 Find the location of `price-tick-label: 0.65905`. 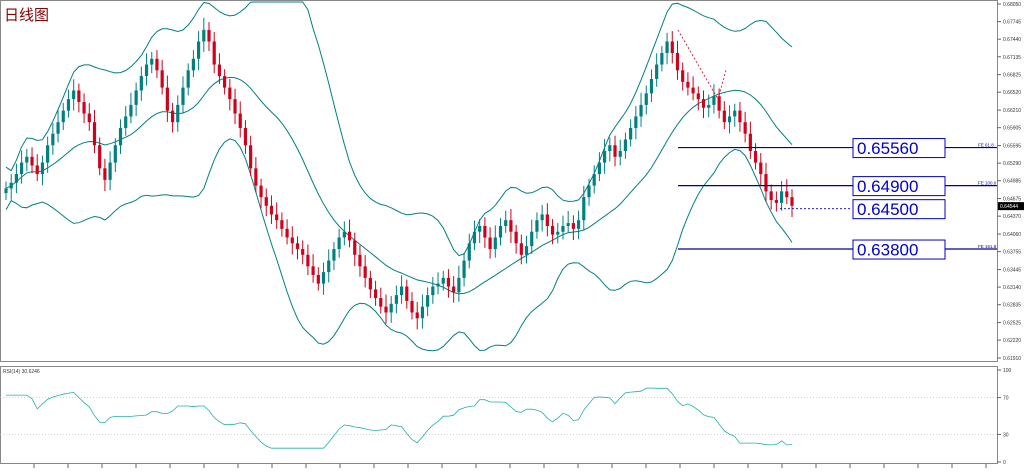

price-tick-label: 0.65905 is located at coordinates (1012, 129).